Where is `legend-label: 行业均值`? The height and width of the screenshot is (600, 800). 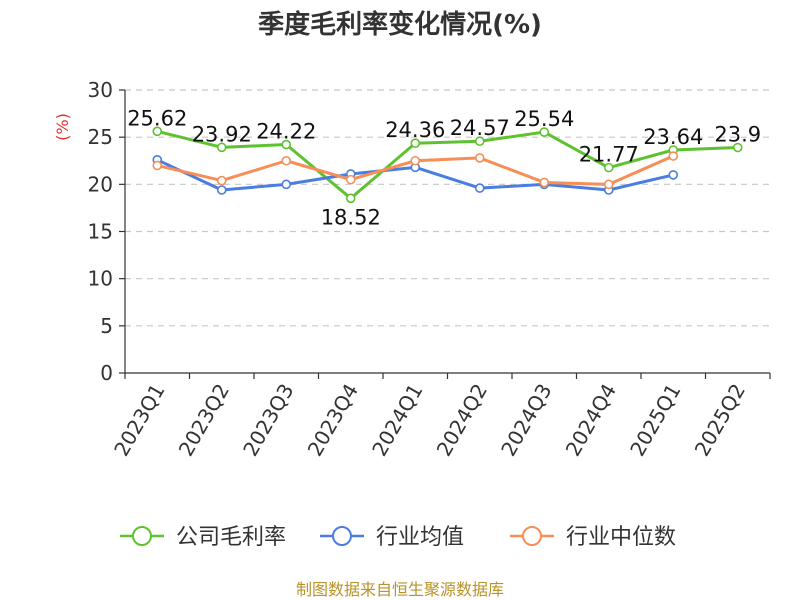 legend-label: 行业均值 is located at coordinates (420, 537).